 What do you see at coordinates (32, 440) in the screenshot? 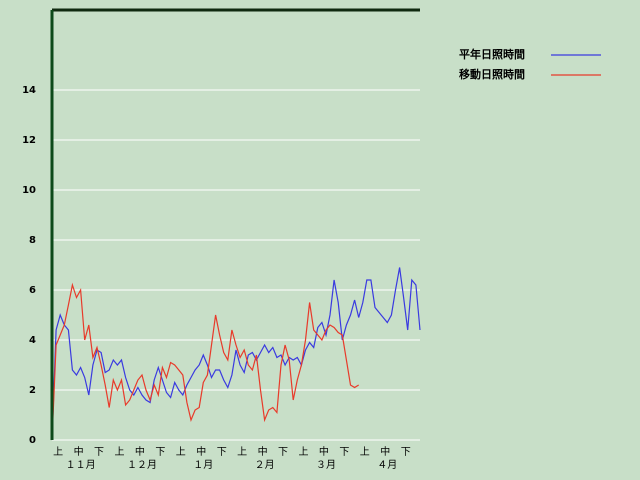
I see `y-tick-label: 0` at bounding box center [32, 440].